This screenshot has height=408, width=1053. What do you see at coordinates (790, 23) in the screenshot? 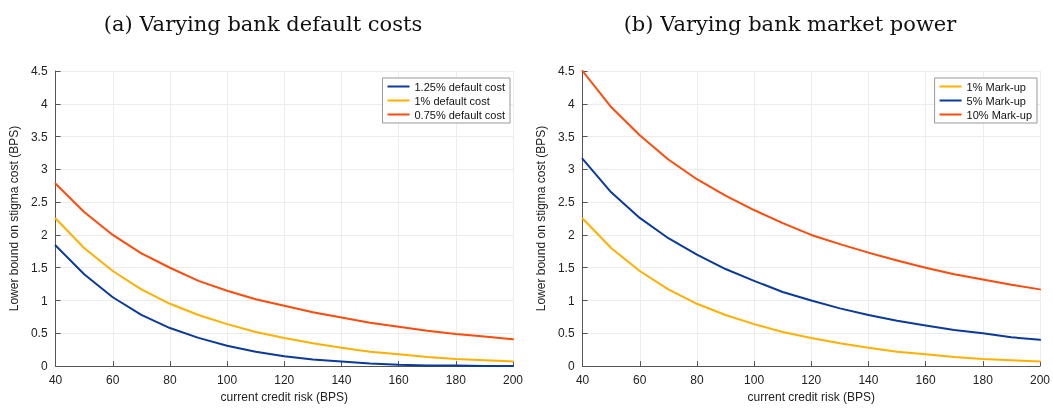
I see `chart-title: (b) Varying bank market power` at bounding box center [790, 23].